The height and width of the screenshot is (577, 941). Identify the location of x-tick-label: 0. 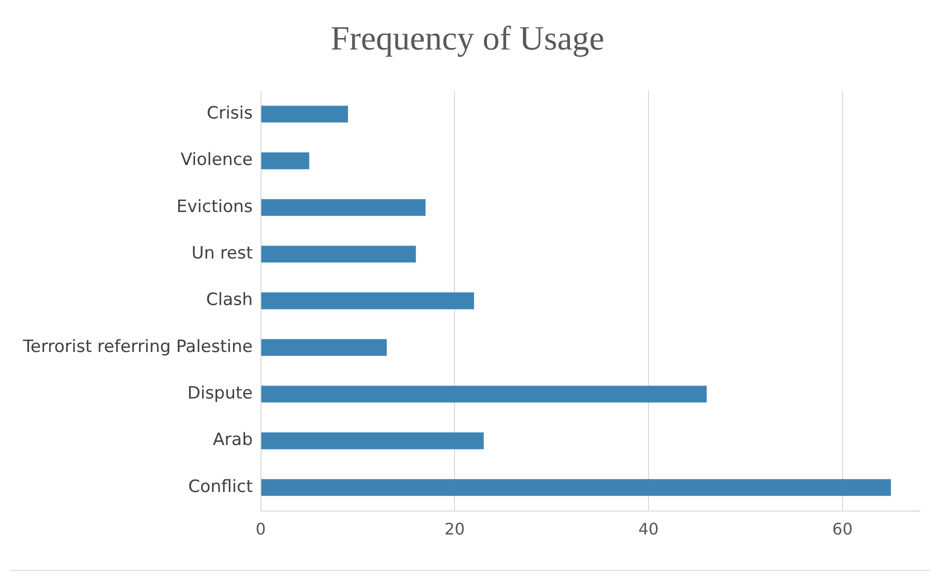
(261, 529).